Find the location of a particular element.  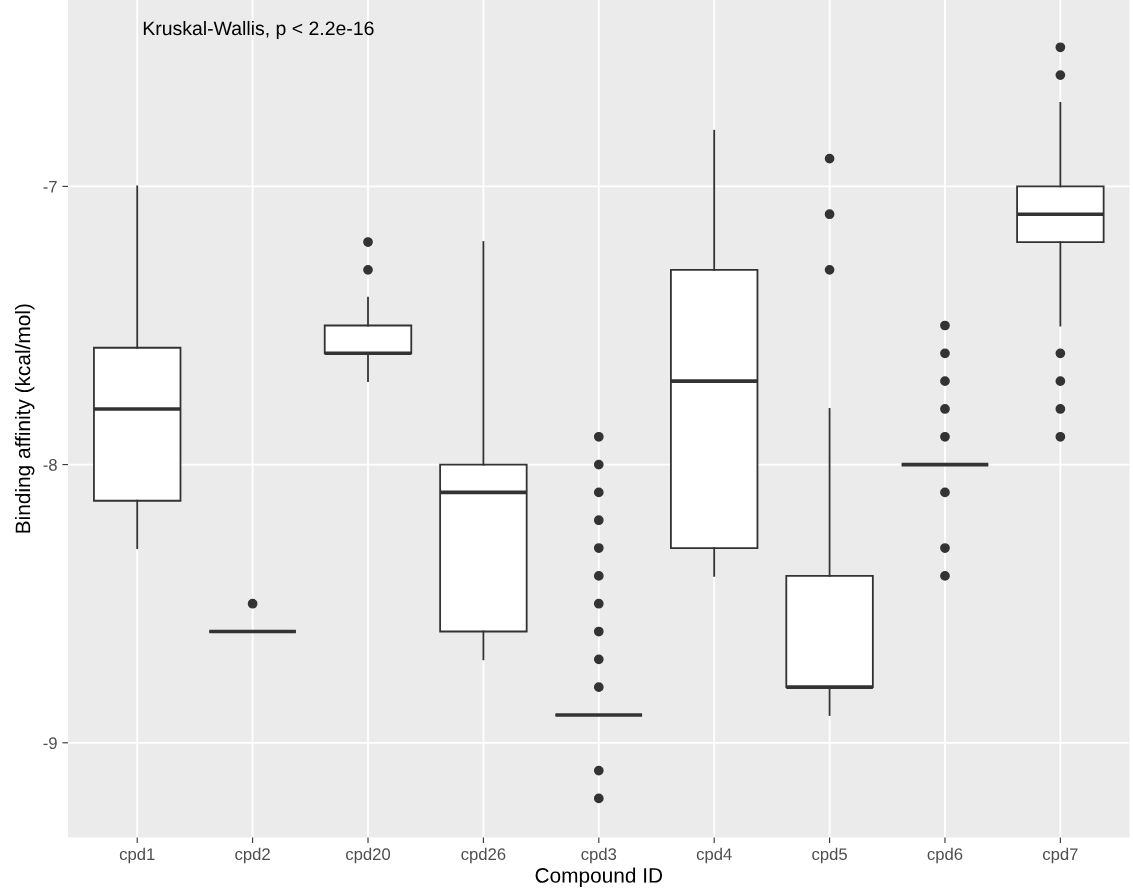

x-tick-label: cpd6 is located at coordinates (945, 855).